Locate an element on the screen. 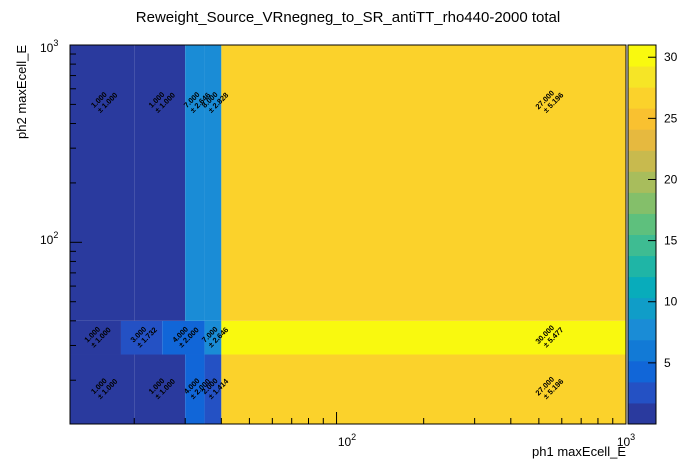 The height and width of the screenshot is (472, 696). color-scale-bar is located at coordinates (642, 234).